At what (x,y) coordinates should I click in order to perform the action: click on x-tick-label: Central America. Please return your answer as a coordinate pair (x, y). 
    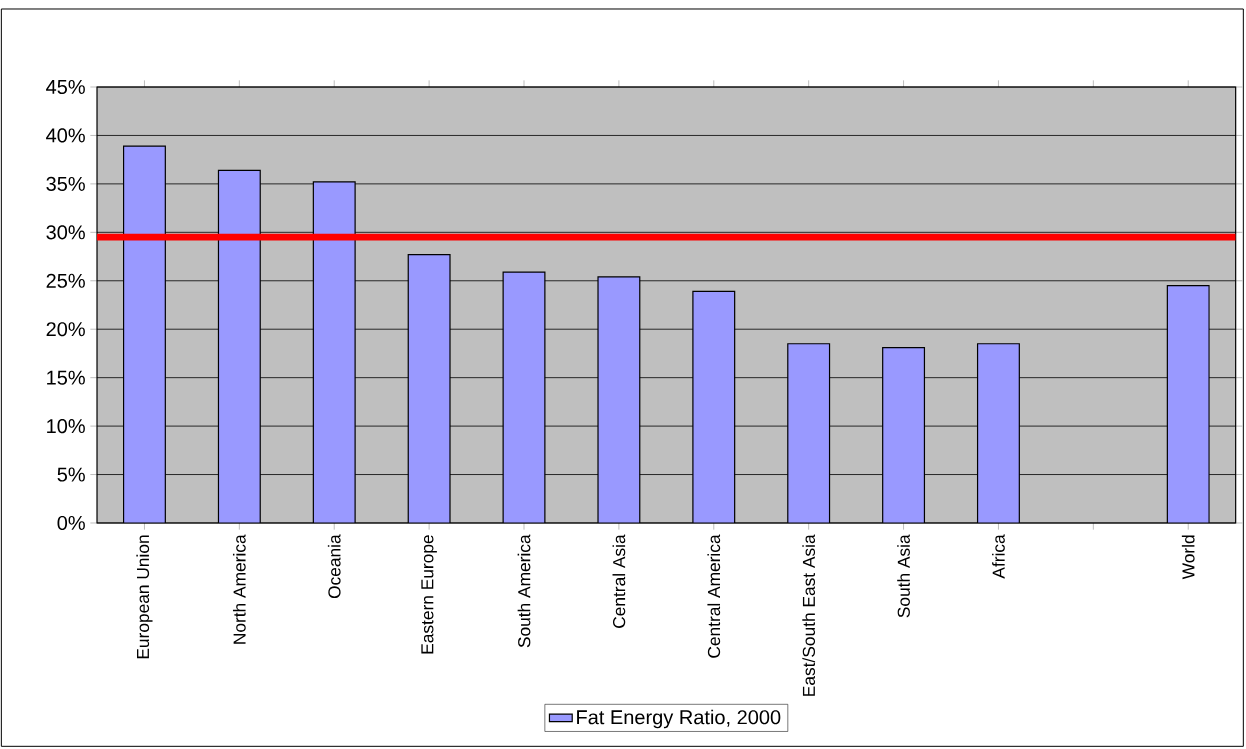
    Looking at the image, I should click on (714, 596).